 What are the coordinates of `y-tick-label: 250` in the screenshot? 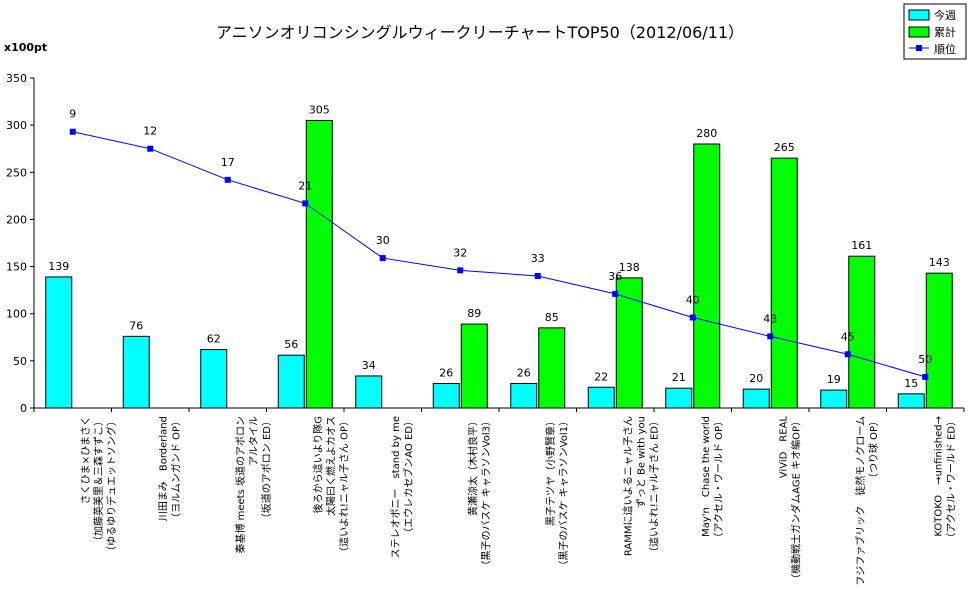 It's located at (16, 172).